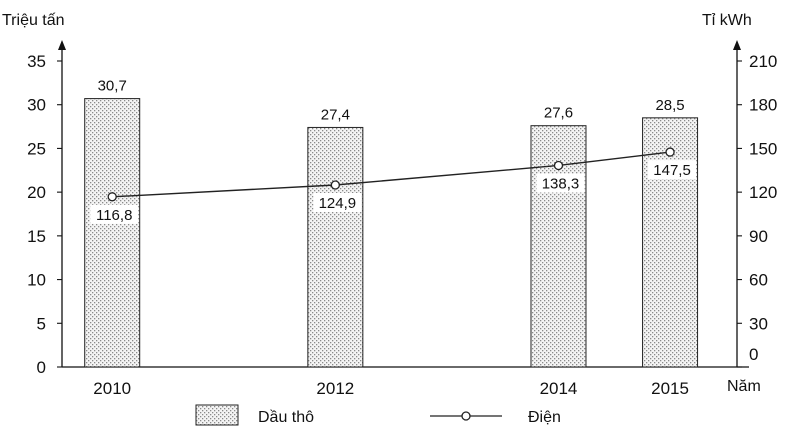  Describe the element at coordinates (335, 388) in the screenshot. I see `x-tick-label: 2012` at that location.